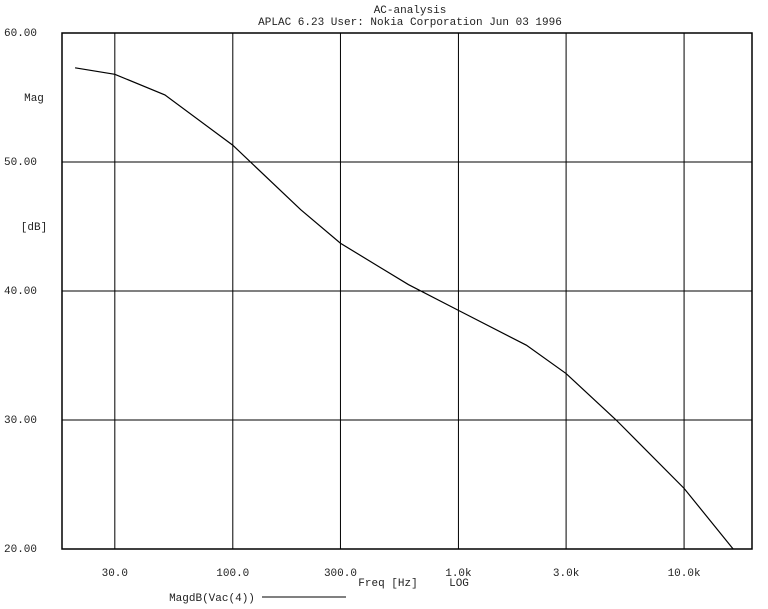  Describe the element at coordinates (20, 292) in the screenshot. I see `y-tick-label: 40.00` at that location.